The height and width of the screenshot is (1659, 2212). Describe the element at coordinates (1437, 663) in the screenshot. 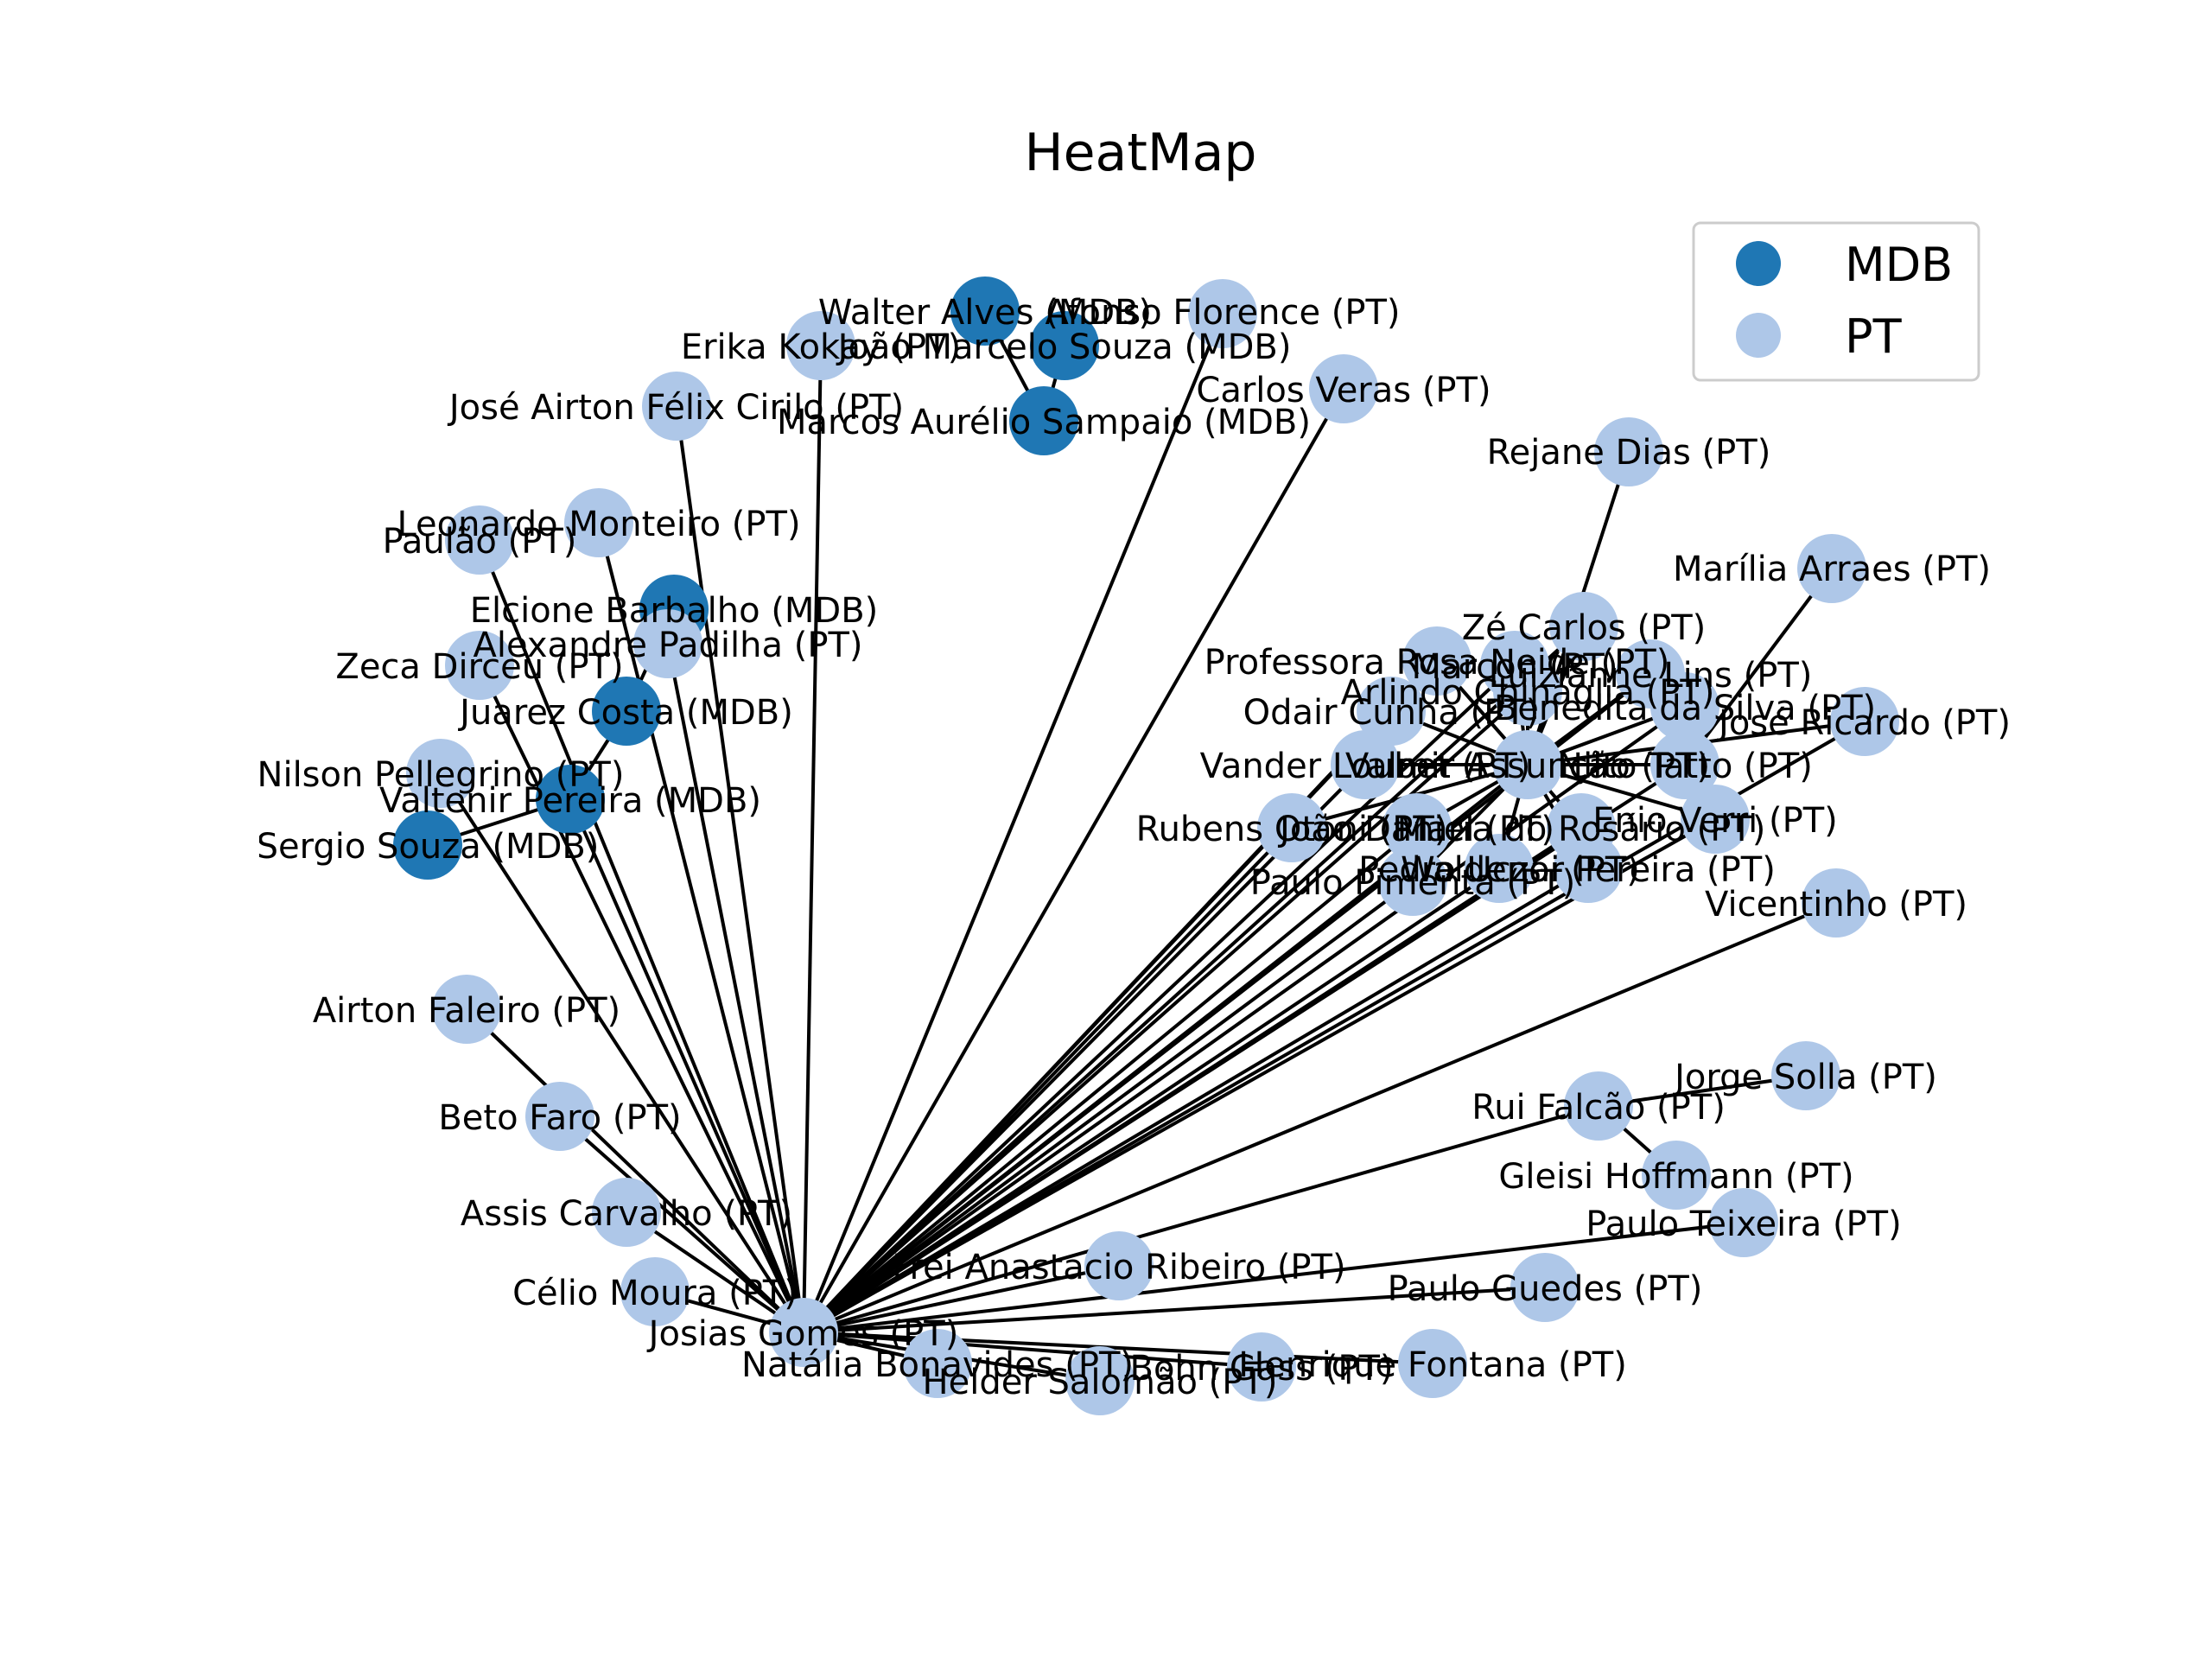

I see `node-label-professora: Professora Rosa Neide (PT)` at that location.